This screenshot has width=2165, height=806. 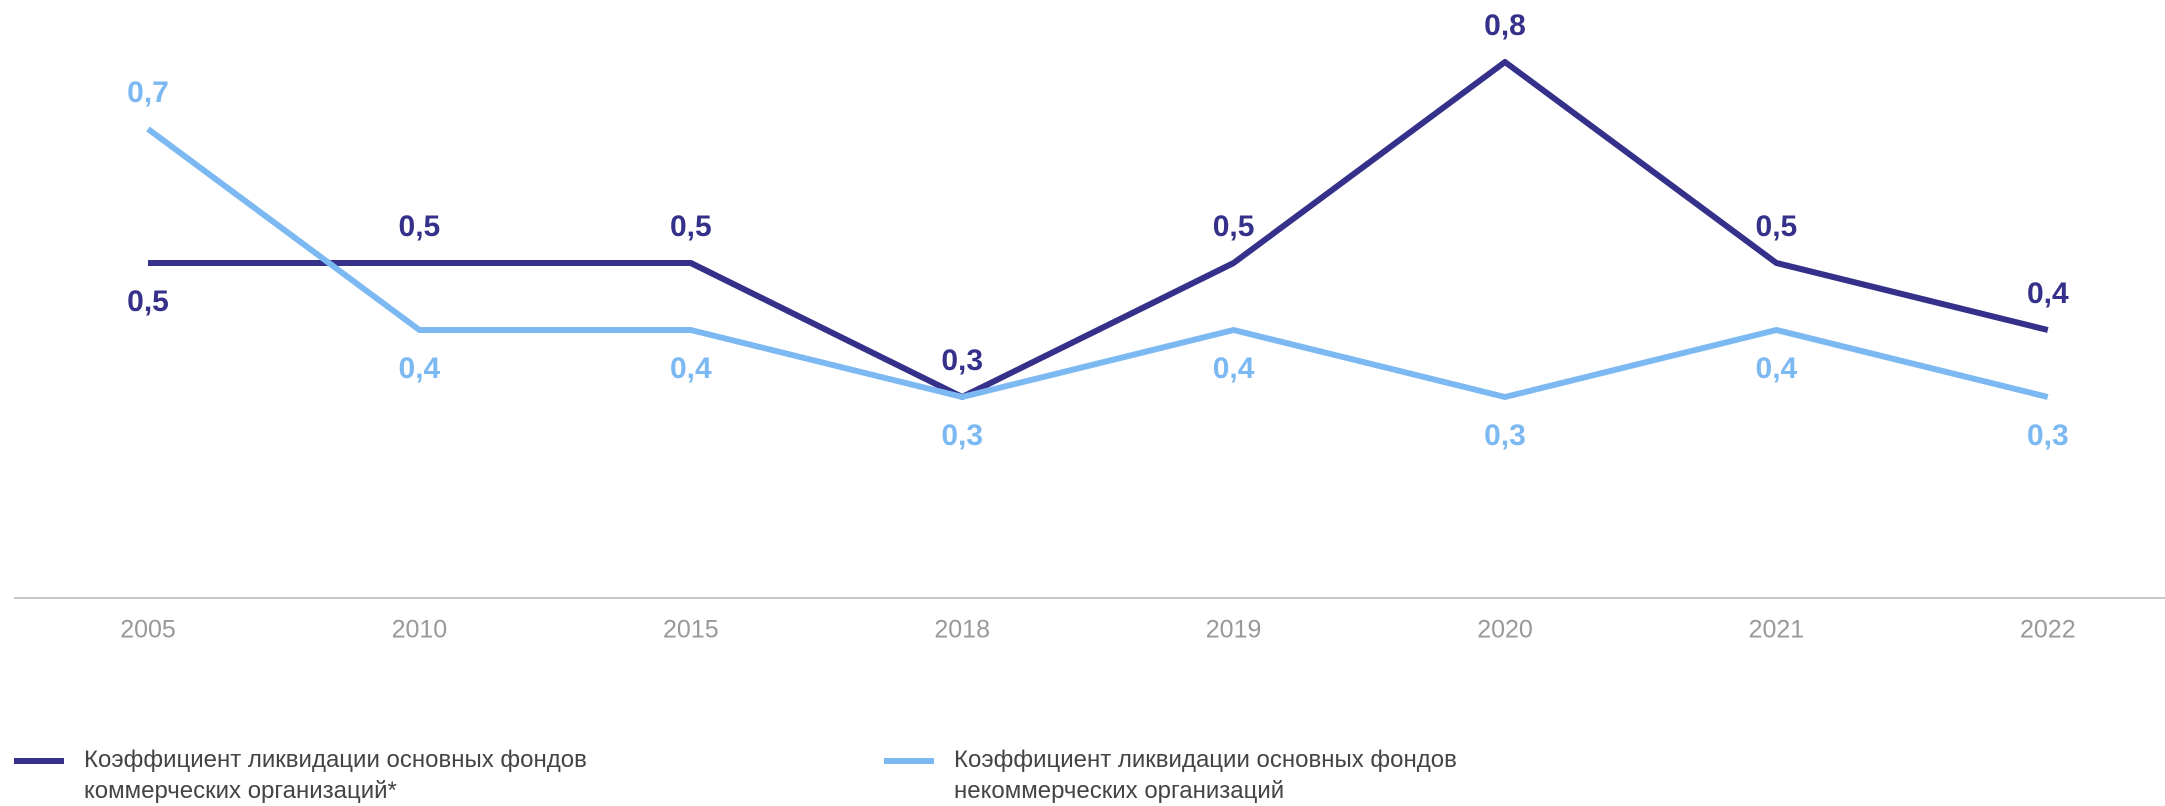 I want to click on data-label: 0,8, so click(x=1505, y=25).